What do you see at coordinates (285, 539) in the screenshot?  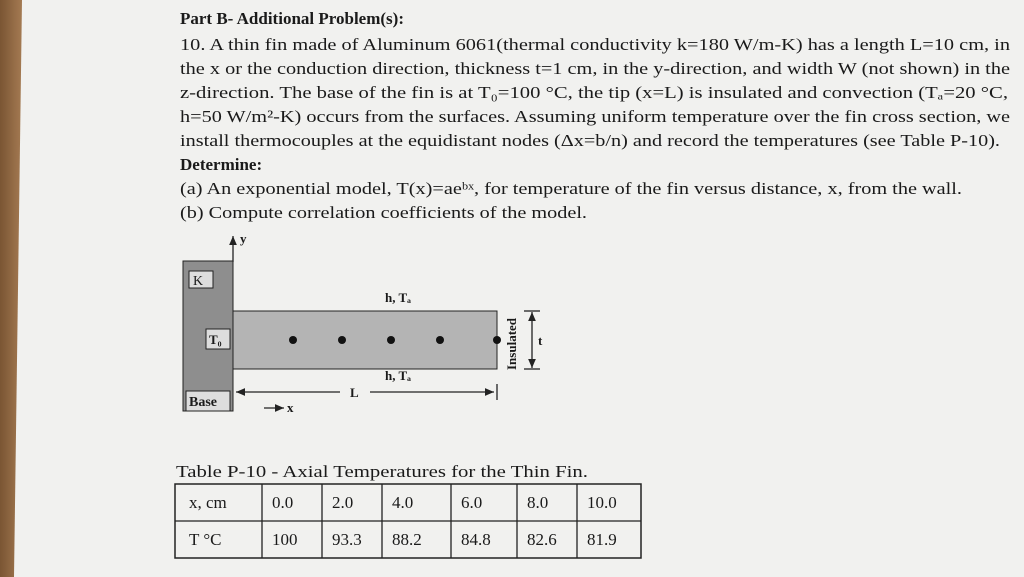 I see `table-cell: 100` at bounding box center [285, 539].